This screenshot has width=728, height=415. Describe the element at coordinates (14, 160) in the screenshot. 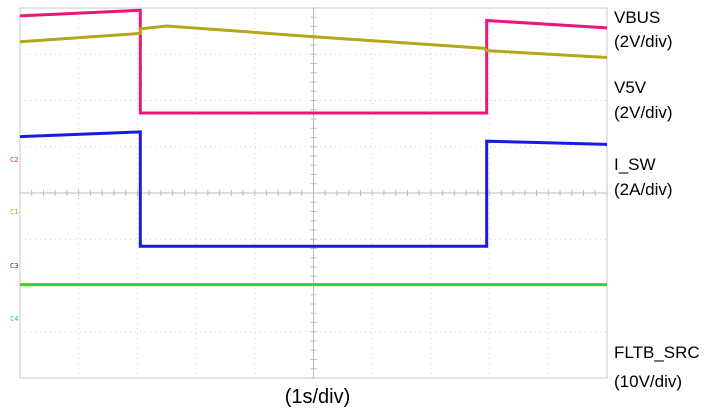

I see `channel-marker: C2` at that location.